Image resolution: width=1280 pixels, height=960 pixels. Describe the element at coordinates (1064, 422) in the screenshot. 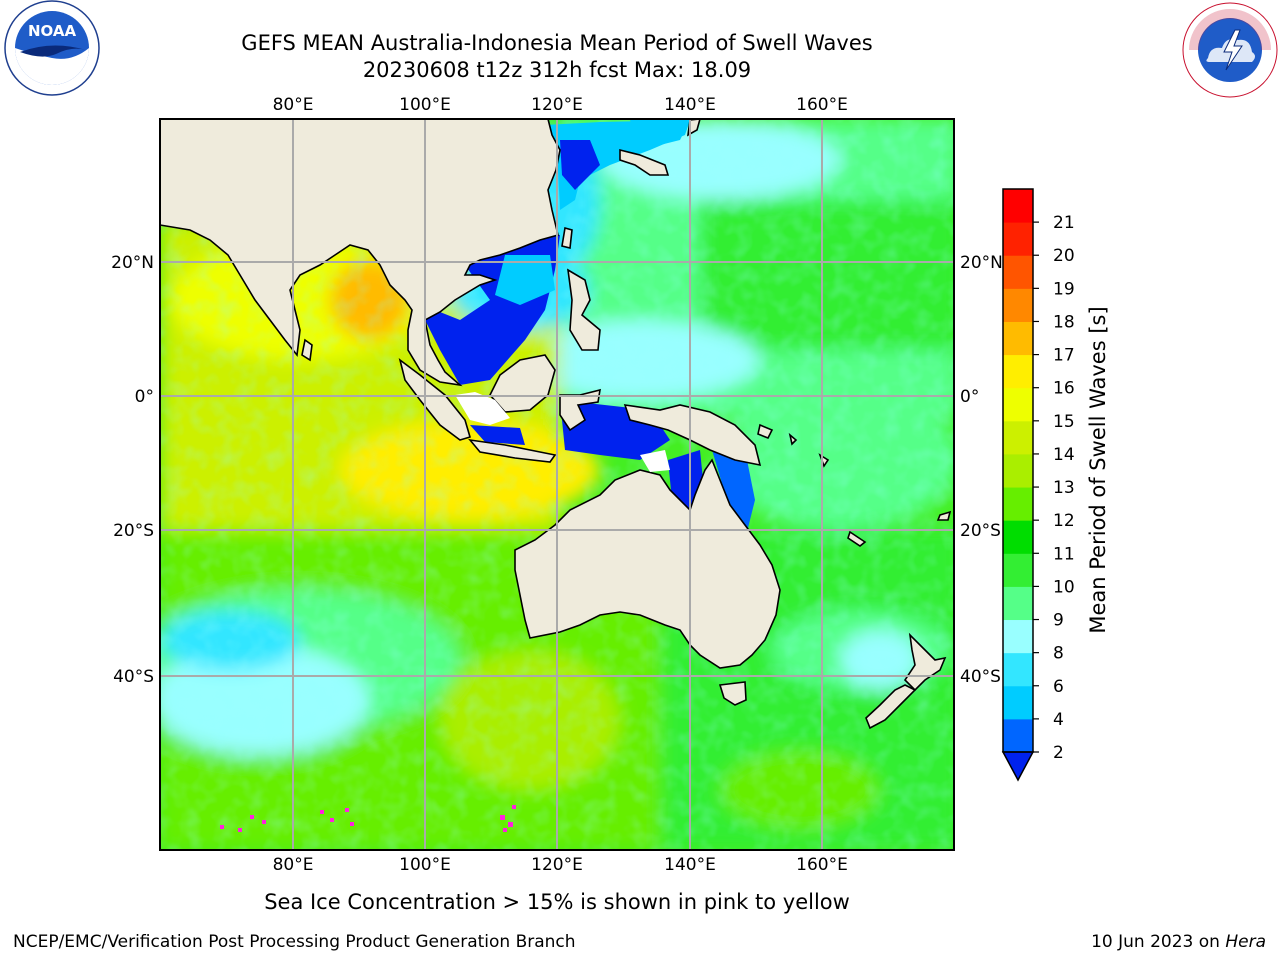

I see `colorbar-tick-label: 15` at that location.